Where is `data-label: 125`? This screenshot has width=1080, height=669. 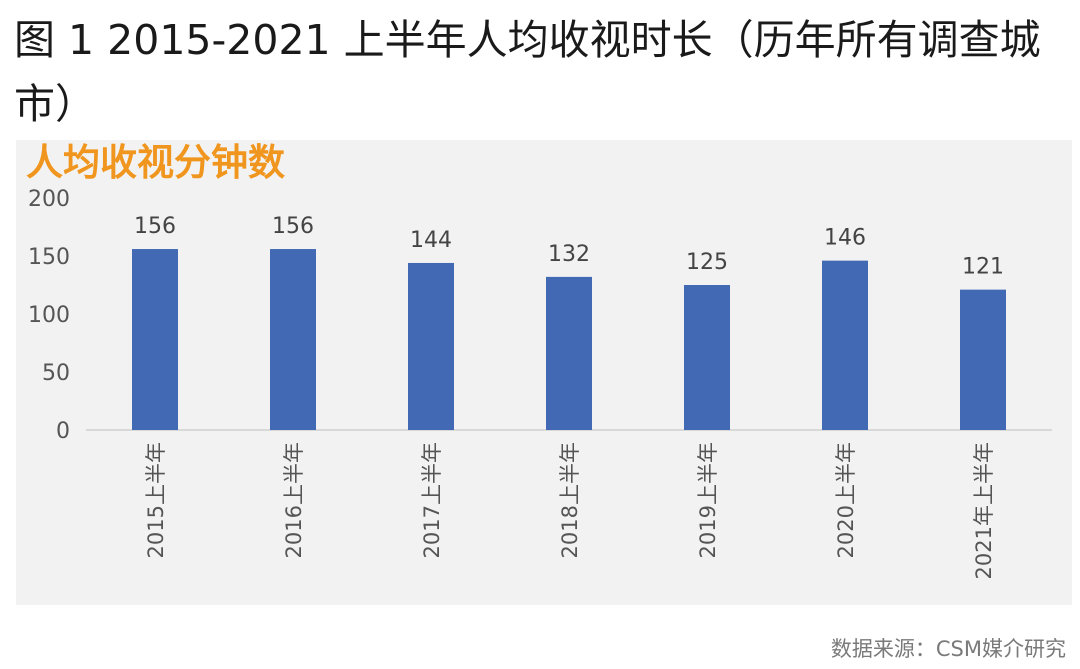 data-label: 125 is located at coordinates (707, 262).